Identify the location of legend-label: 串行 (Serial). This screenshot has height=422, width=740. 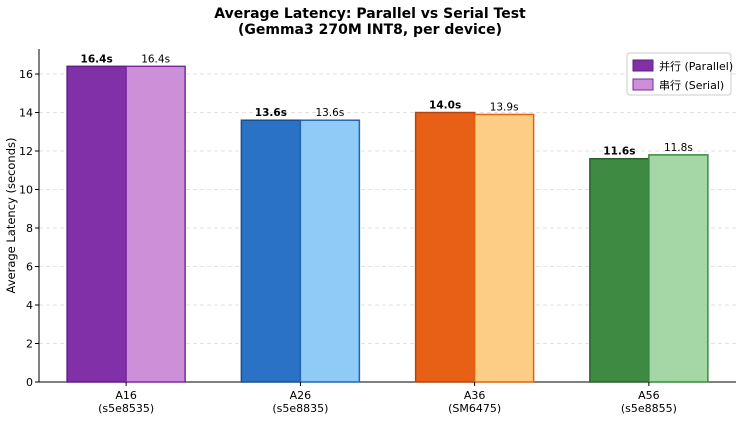
(691, 85).